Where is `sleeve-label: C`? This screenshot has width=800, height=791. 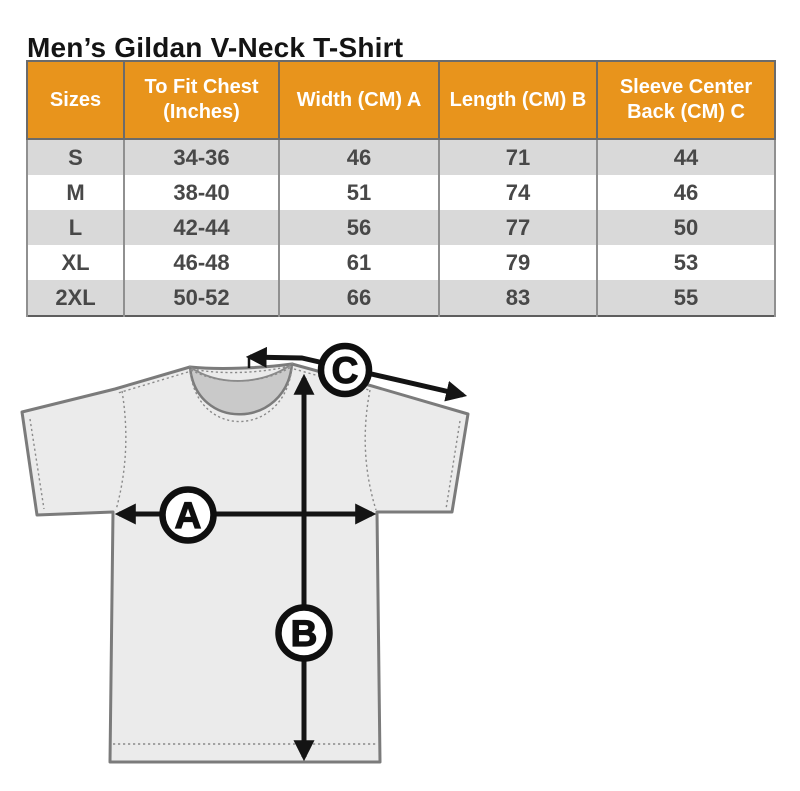 sleeve-label: C is located at coordinates (345, 370).